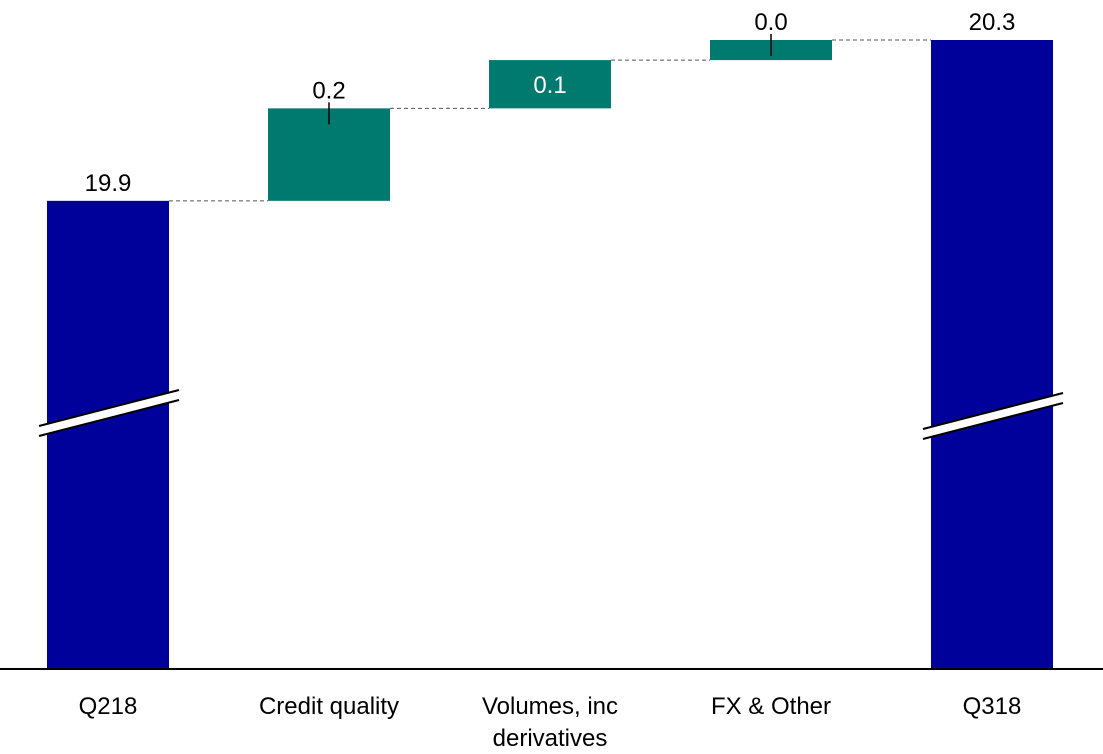 Image resolution: width=1103 pixels, height=754 pixels. I want to click on category-label-q218: Q218, so click(108, 706).